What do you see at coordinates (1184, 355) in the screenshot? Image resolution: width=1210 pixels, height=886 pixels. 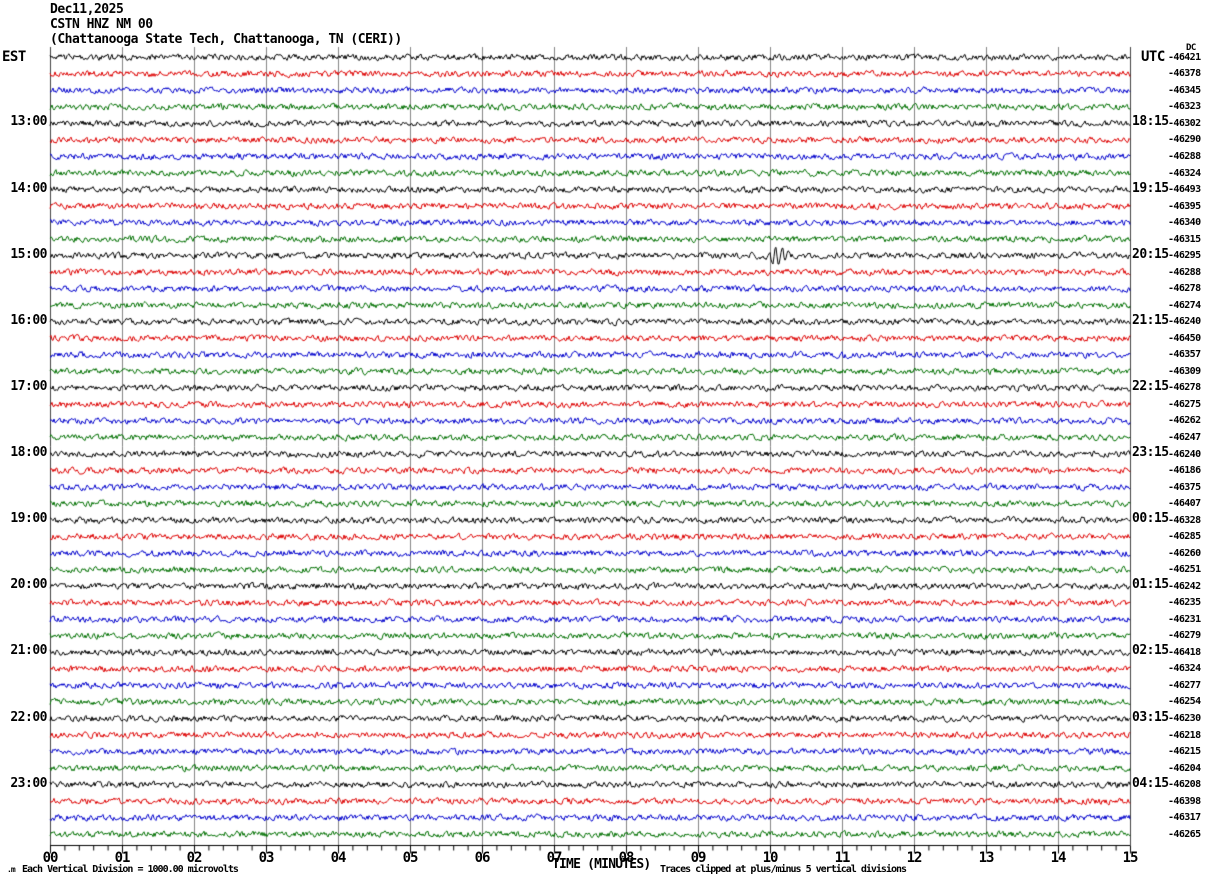 I see `dc-offset-value: -46357` at bounding box center [1184, 355].